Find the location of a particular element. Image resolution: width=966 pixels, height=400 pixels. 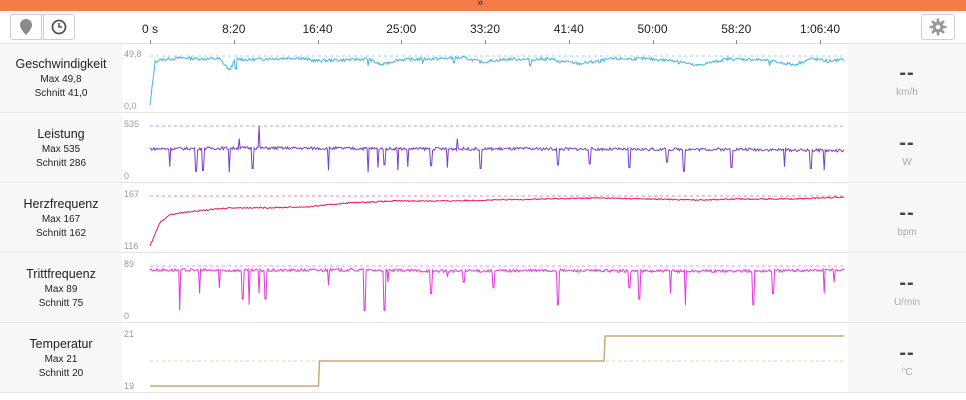

metric-label: Herzfrequenz Max 167 Schnitt 162 is located at coordinates (61, 218).